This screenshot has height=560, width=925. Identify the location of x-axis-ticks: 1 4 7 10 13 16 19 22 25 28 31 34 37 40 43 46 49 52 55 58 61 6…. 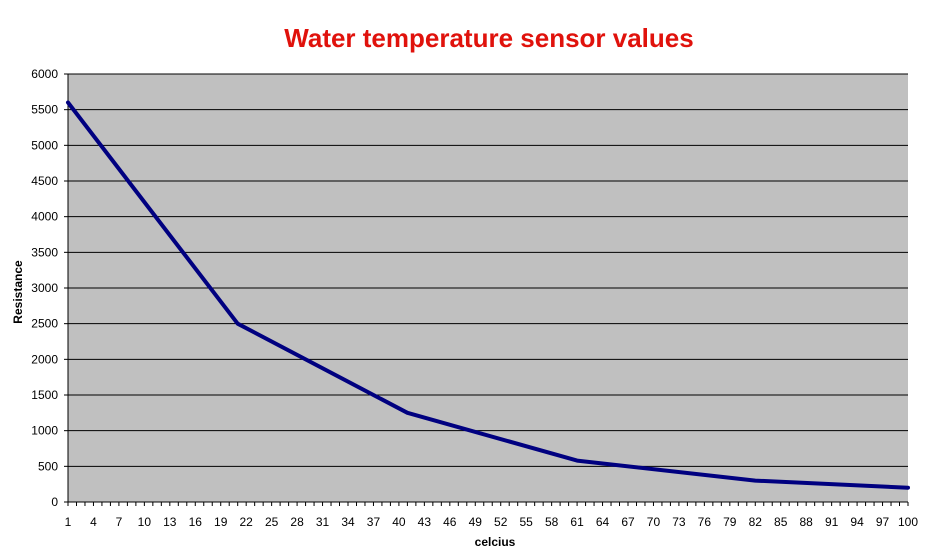
(491, 515).